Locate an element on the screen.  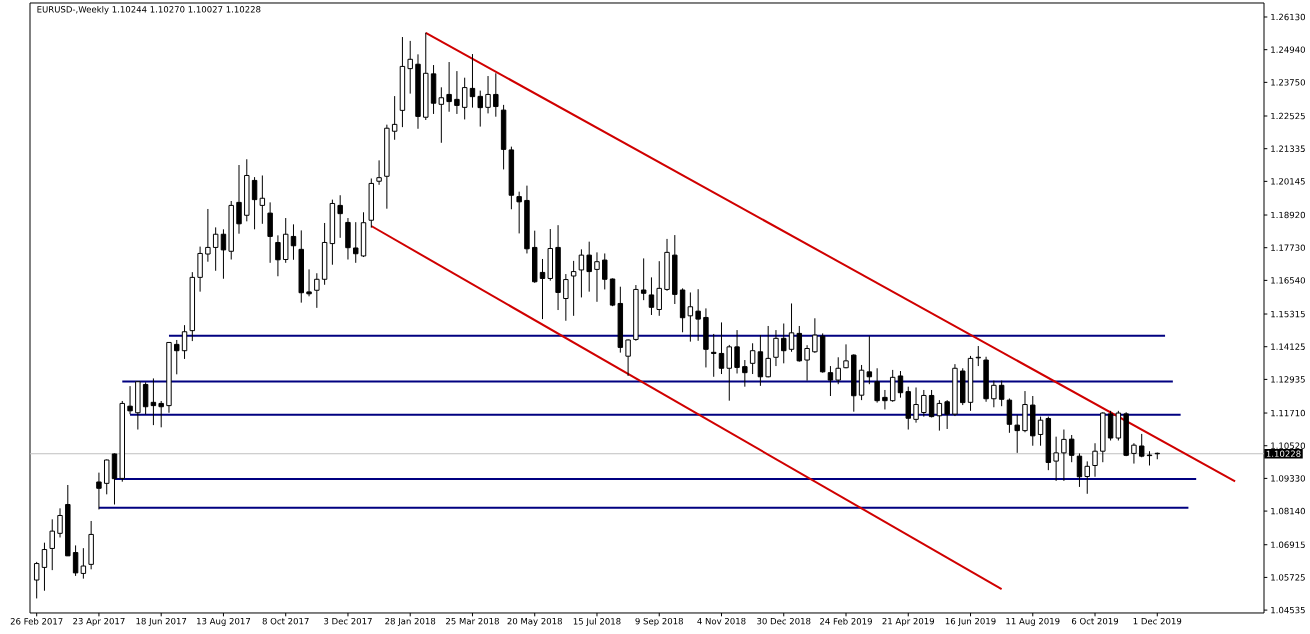
y-tick-label: 1.06915 is located at coordinates (1288, 544).